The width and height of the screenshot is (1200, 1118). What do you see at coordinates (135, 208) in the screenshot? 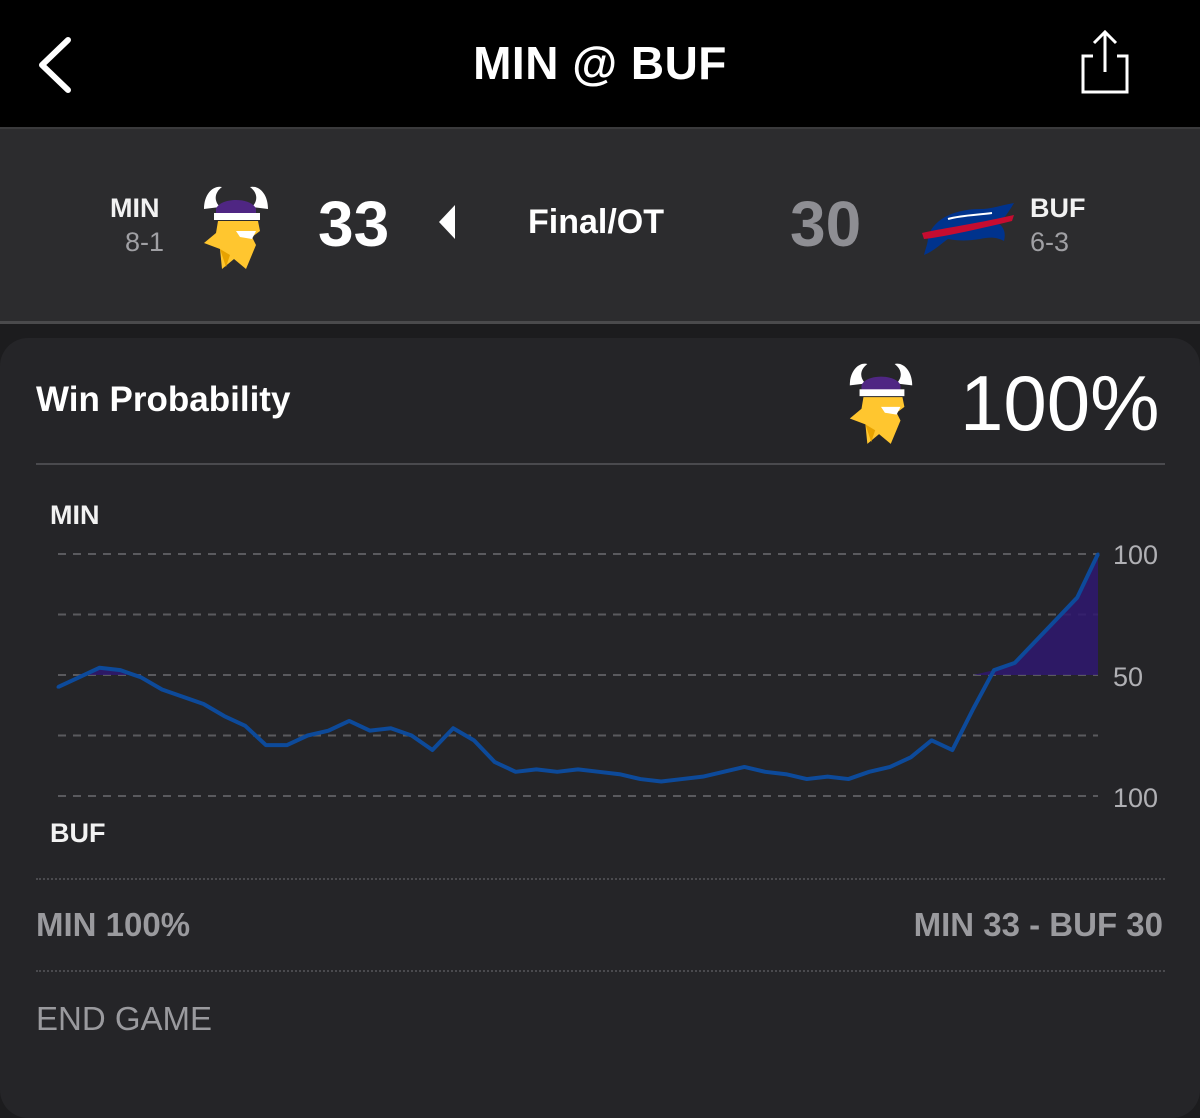
I see `away-team-abbr: MIN` at bounding box center [135, 208].